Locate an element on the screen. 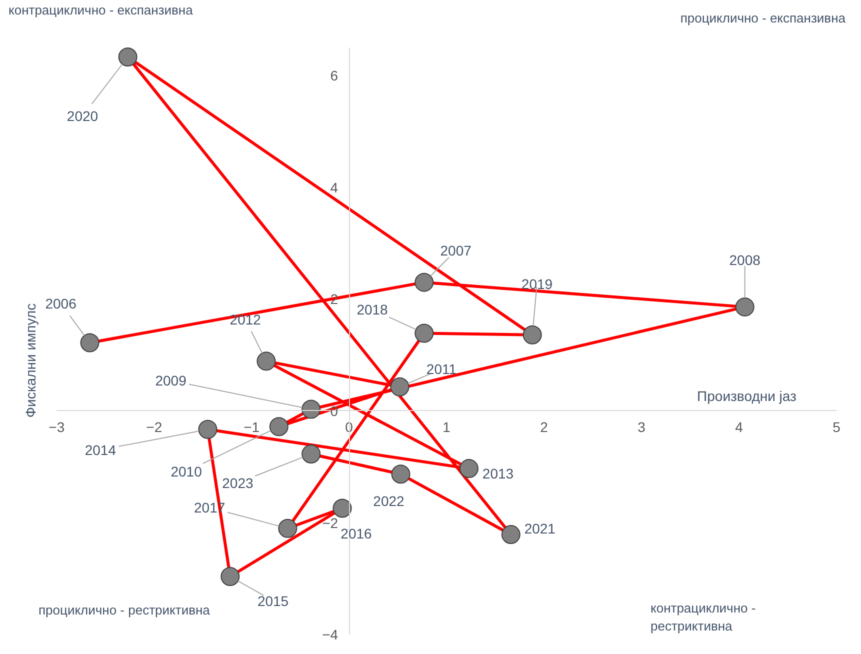 Image resolution: width=861 pixels, height=654 pixels. y-tick-label: 6 is located at coordinates (334, 75).